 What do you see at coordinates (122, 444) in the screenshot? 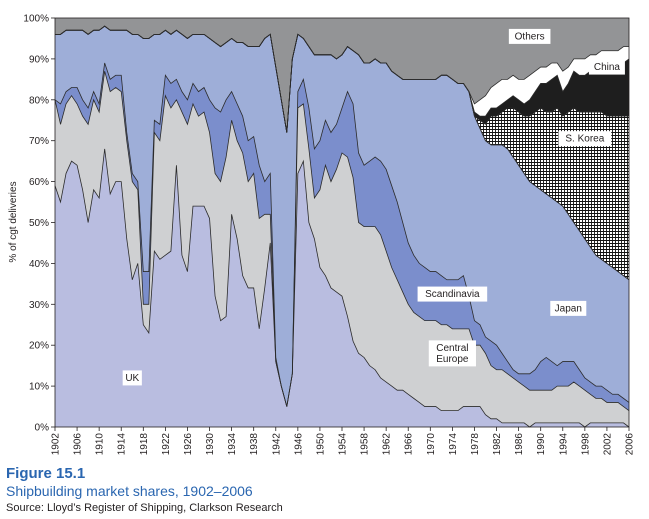
I see `x-tick-label: 1914` at bounding box center [122, 444].